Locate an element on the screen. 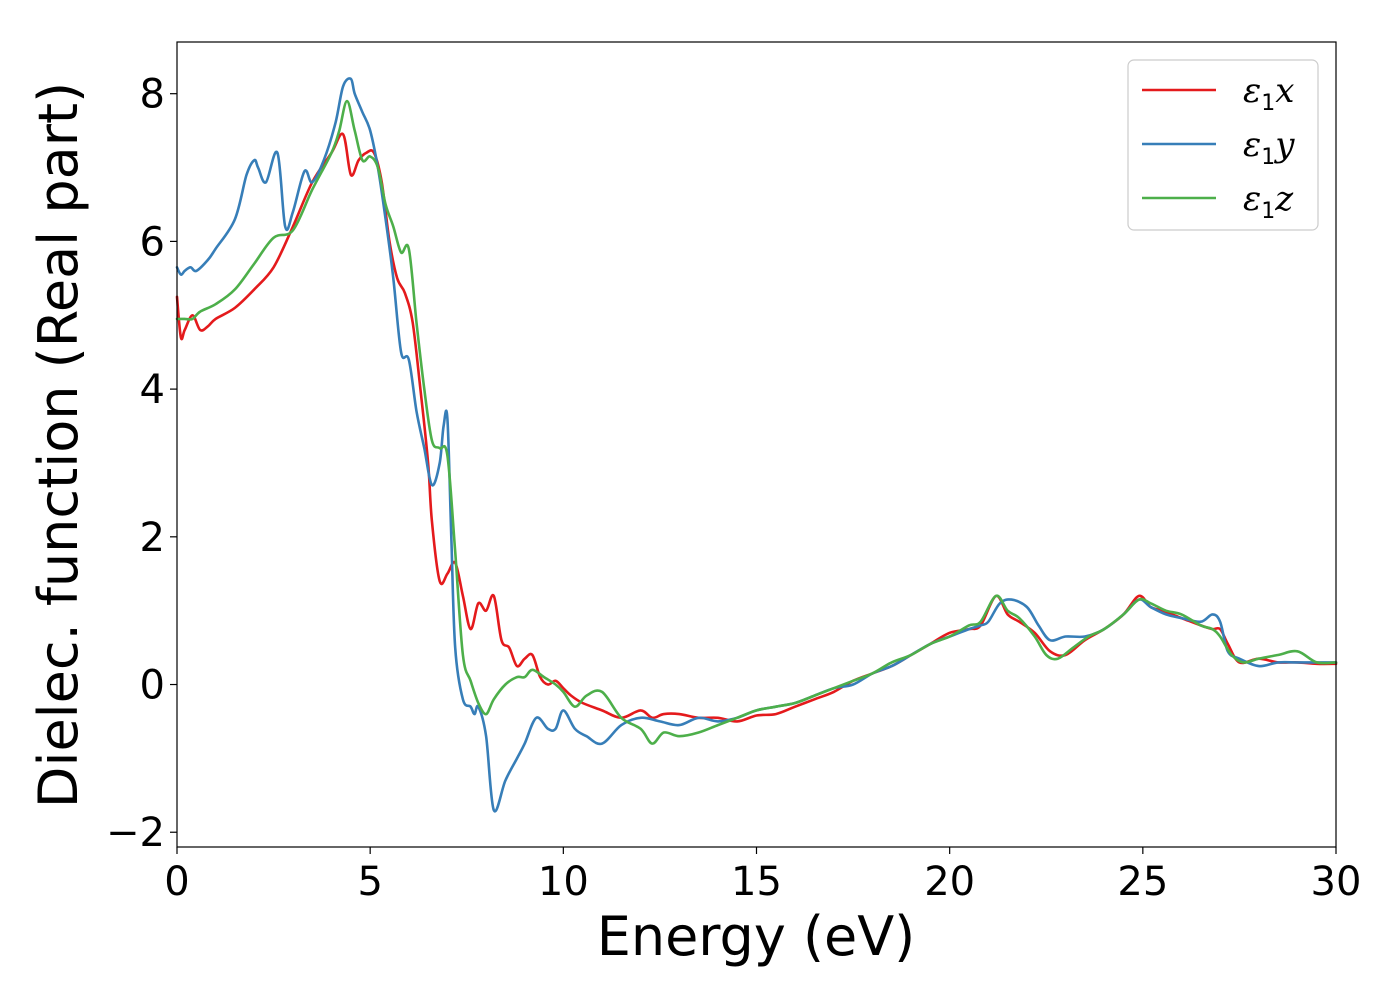  y-axis-label: Dielec. function (Real part) is located at coordinates (58, 445).